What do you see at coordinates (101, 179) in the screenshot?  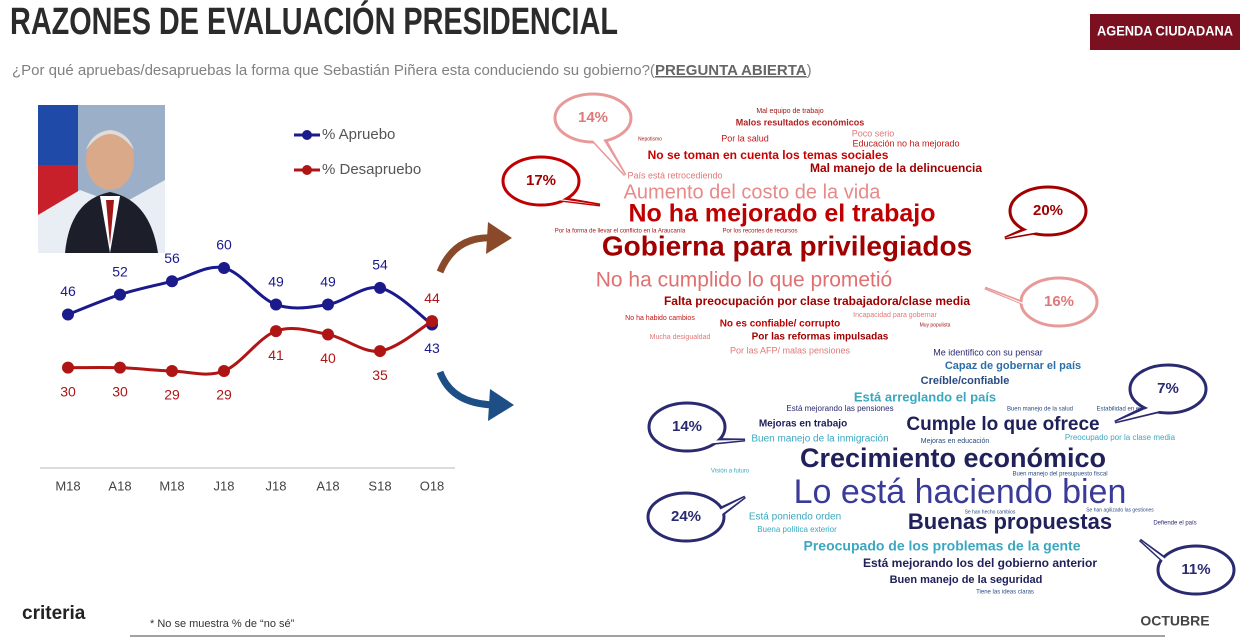 I see `photo` at bounding box center [101, 179].